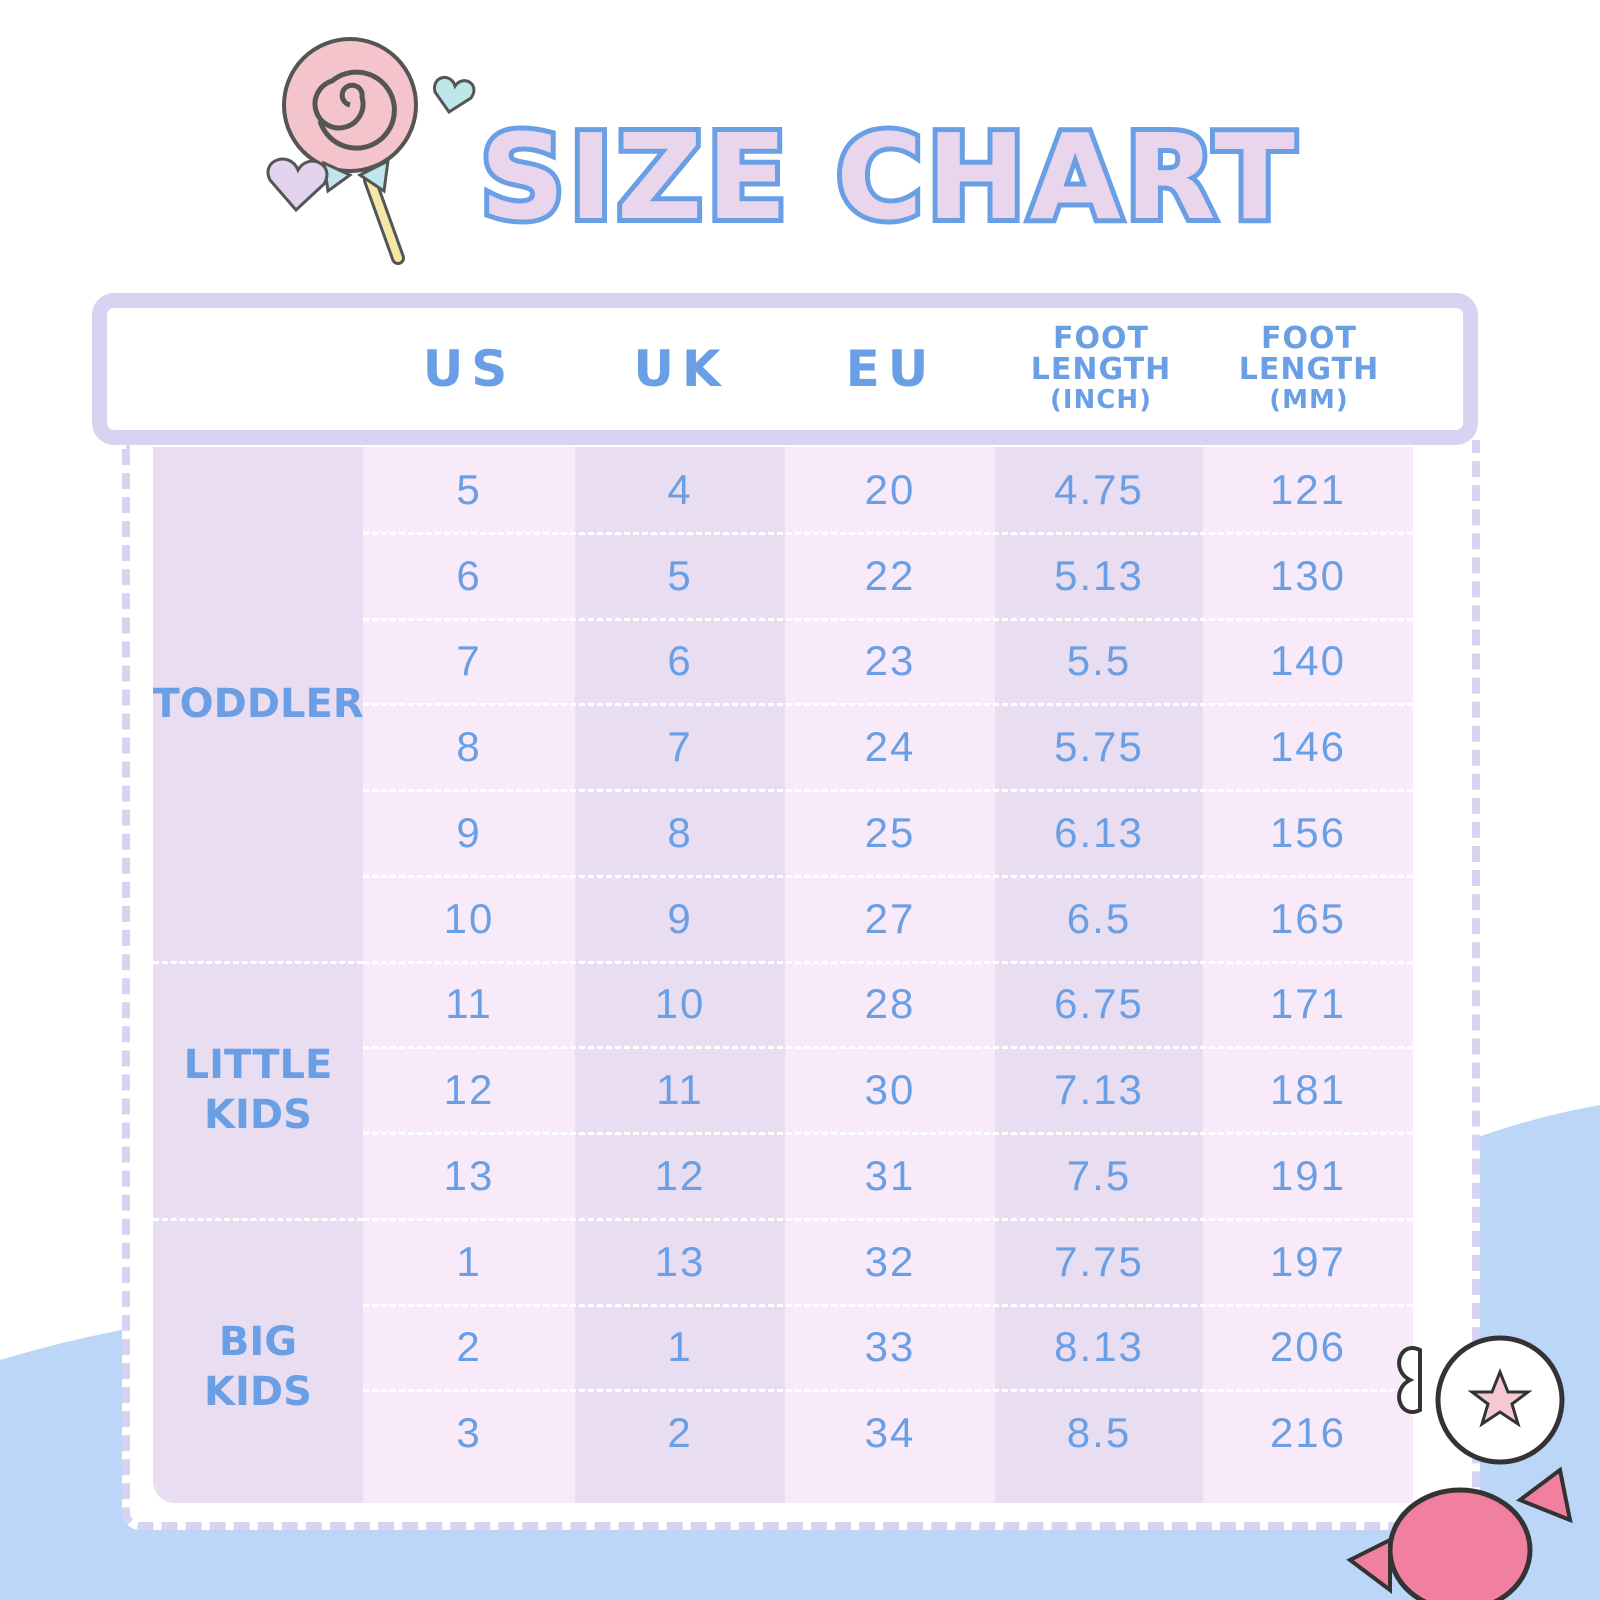  What do you see at coordinates (1308, 661) in the screenshot?
I see `table-cell: 140` at bounding box center [1308, 661].